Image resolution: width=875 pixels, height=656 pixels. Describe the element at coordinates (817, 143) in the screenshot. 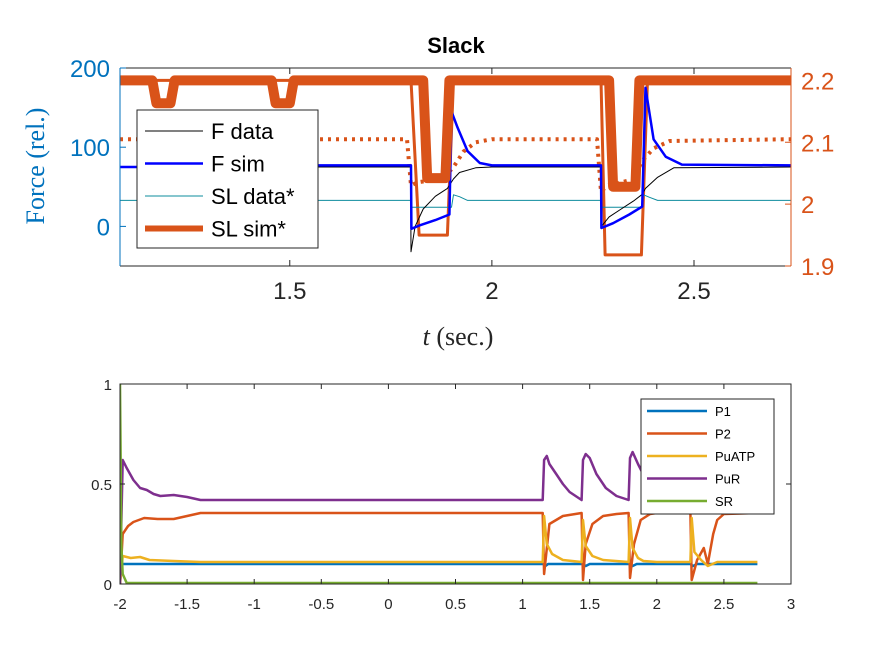

I see `top-right-y-tick-label: 2.1` at that location.